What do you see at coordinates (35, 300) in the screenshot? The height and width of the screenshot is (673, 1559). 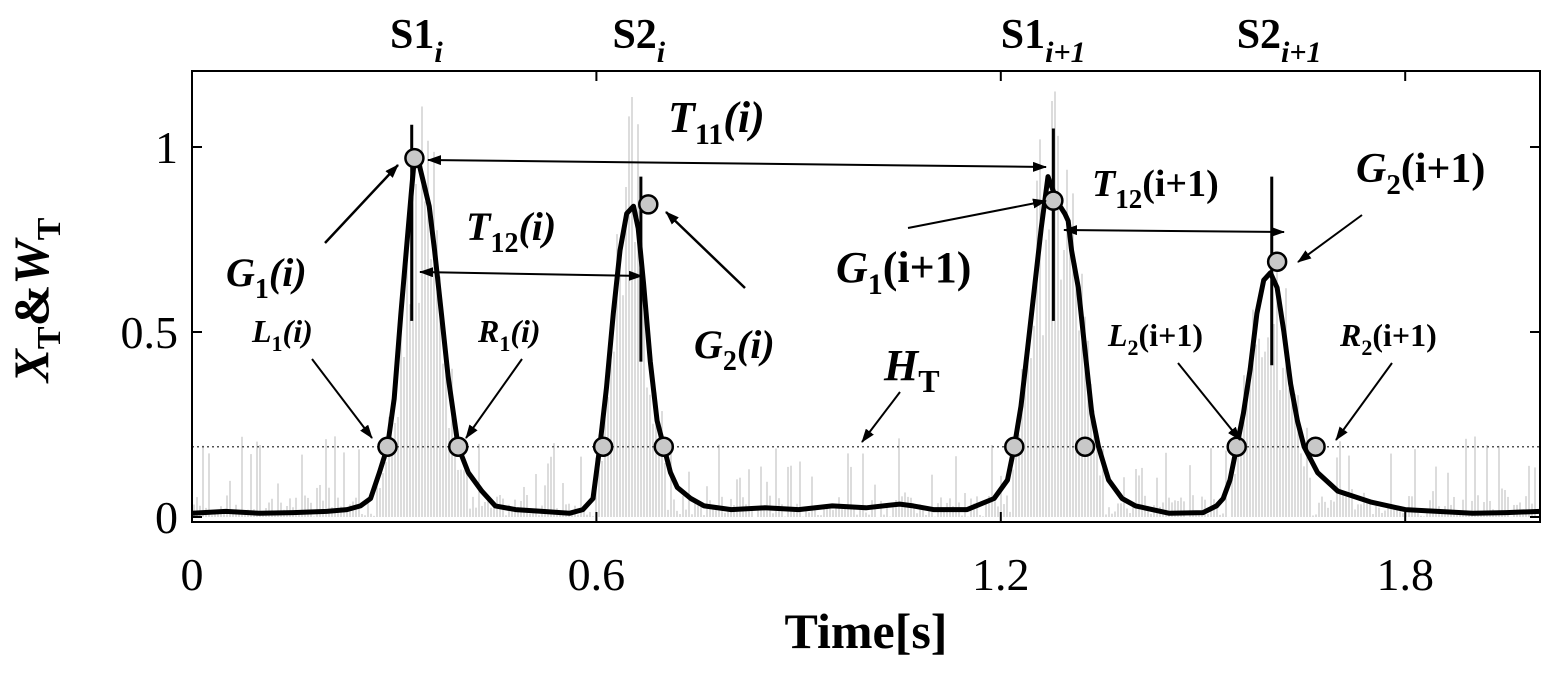 I see `y-axis-label: XT&WT` at bounding box center [35, 300].